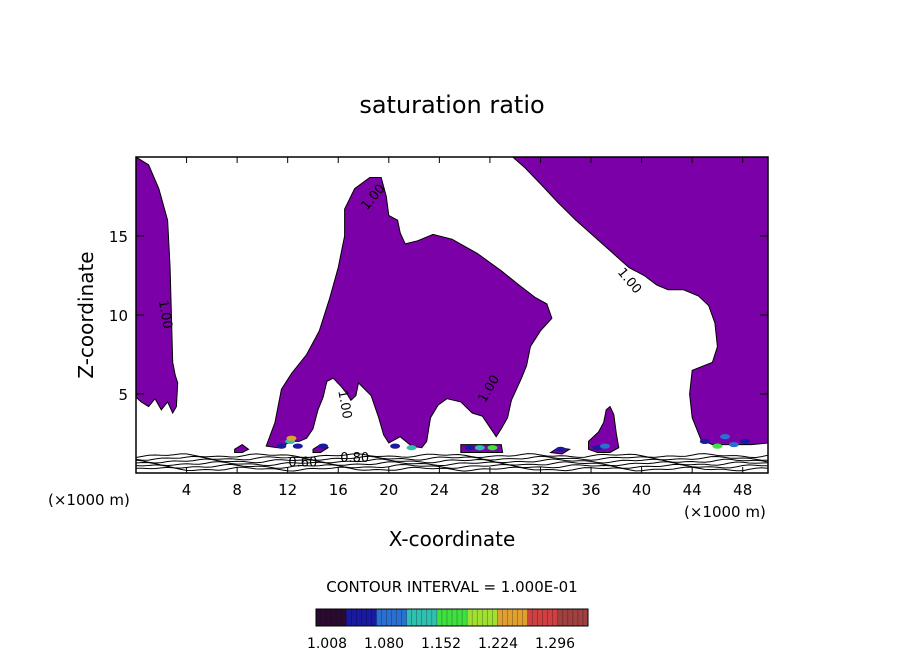  What do you see at coordinates (540, 490) in the screenshot?
I see `x-tick-label: 32` at bounding box center [540, 490].